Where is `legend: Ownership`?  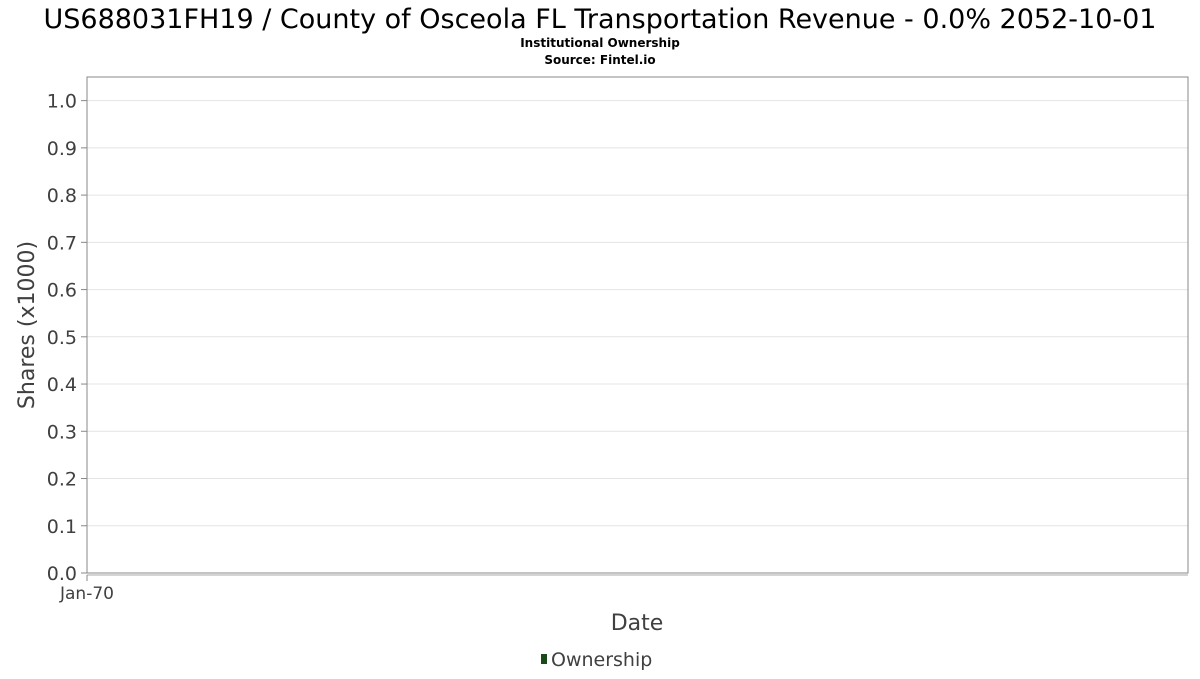
legend: Ownership is located at coordinates (596, 660).